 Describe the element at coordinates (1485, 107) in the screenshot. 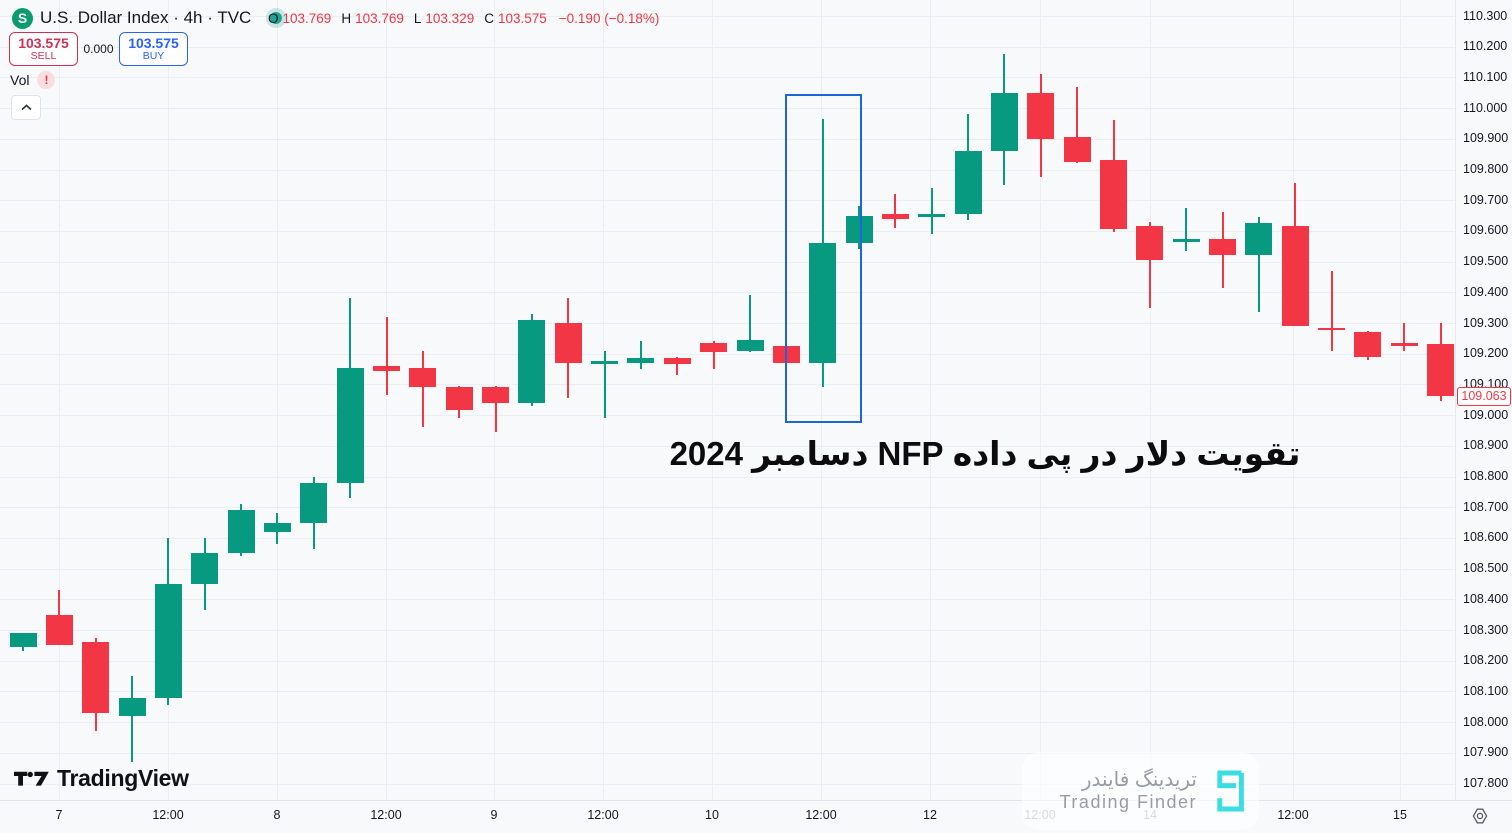

I see `price-axis-label: 110.000` at that location.